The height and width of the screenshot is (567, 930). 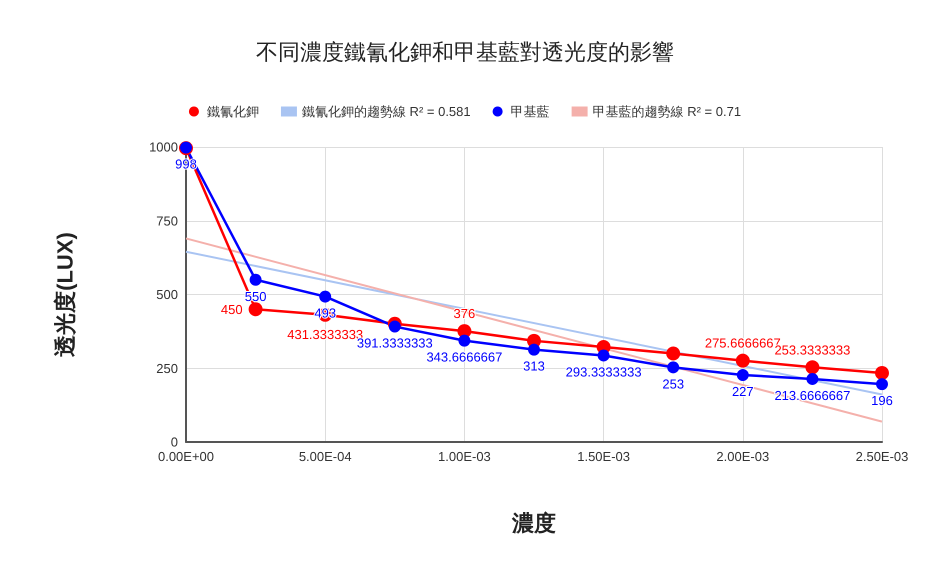 I want to click on data-label: 213.6666667, so click(x=812, y=395).